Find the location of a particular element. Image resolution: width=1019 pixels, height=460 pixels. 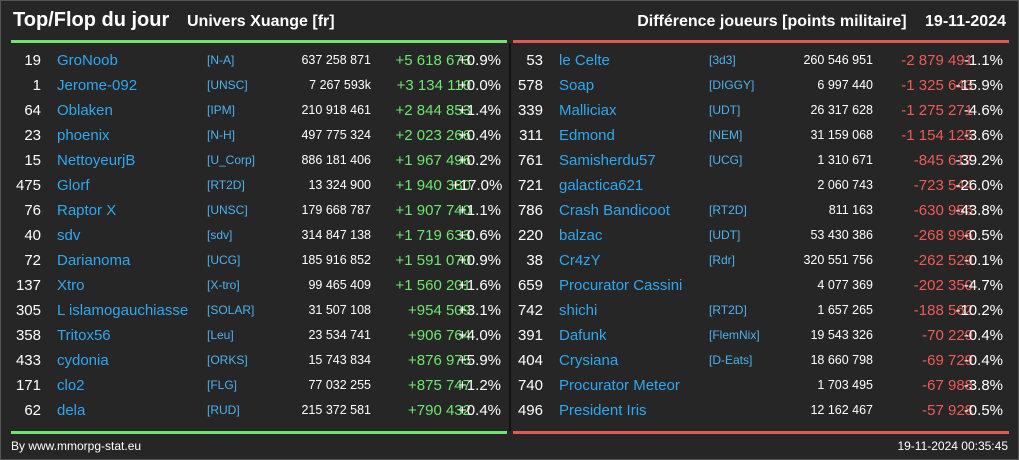

percent-cell: -0.5% is located at coordinates (983, 235).